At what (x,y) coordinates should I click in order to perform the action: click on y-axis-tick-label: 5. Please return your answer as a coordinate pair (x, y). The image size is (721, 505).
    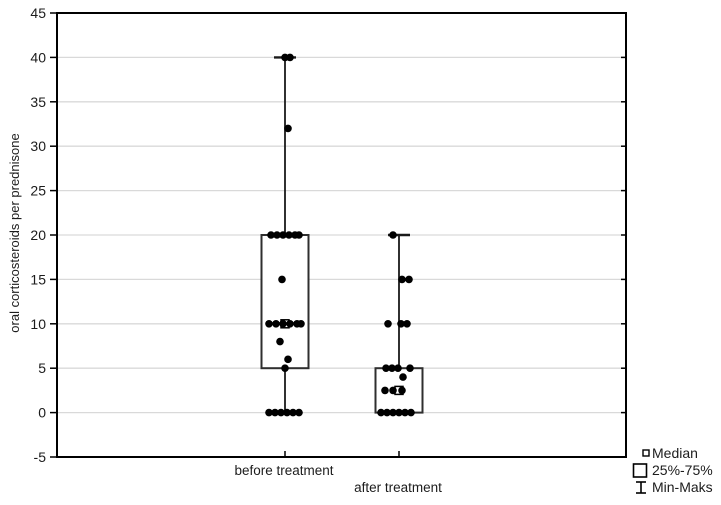
    Looking at the image, I should click on (42, 368).